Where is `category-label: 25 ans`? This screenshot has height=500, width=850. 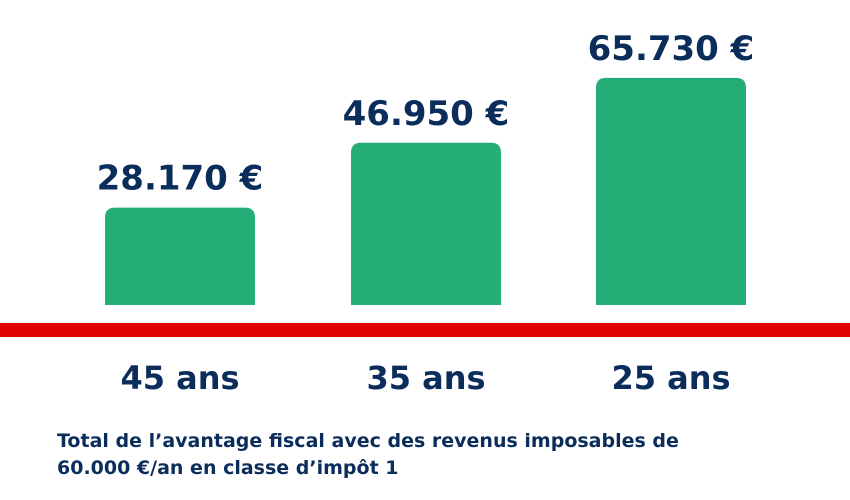
category-label: 25 ans is located at coordinates (670, 378).